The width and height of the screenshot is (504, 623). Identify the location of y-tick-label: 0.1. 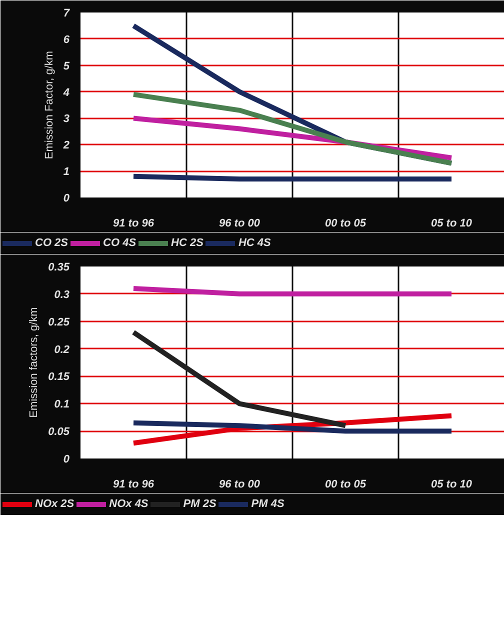
(62, 404).